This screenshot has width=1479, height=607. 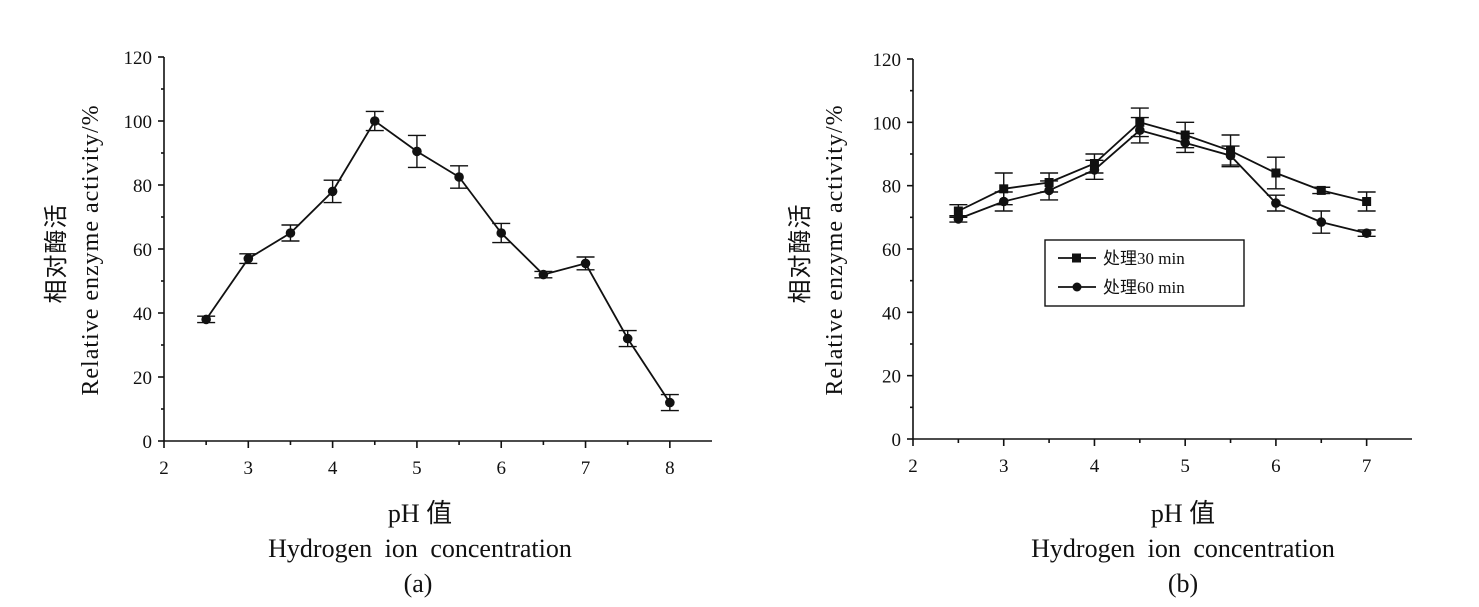 What do you see at coordinates (817, 249) in the screenshot?
I see `panel-b-y-axis-label: 相对酶活 Relative enzyme activity/%` at bounding box center [817, 249].